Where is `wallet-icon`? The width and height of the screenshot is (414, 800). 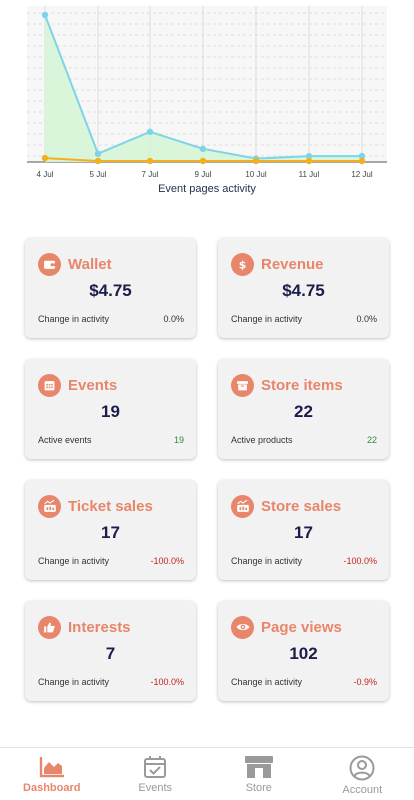
wallet-icon is located at coordinates (49, 264).